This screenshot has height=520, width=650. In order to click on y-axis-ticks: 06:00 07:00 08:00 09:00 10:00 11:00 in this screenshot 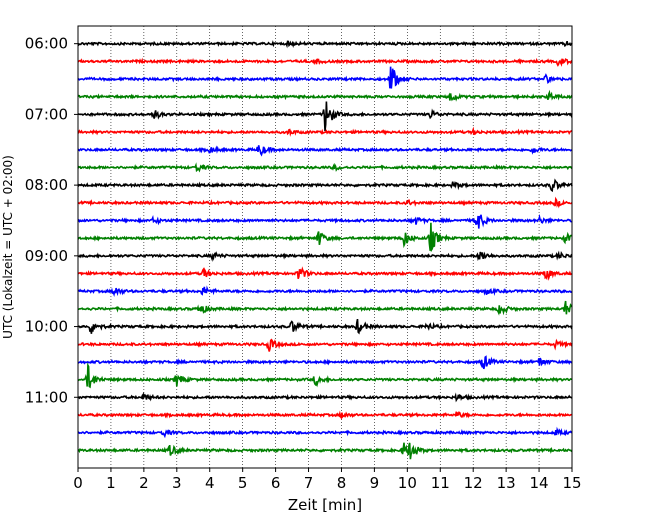, I will do `click(51, 220)`.